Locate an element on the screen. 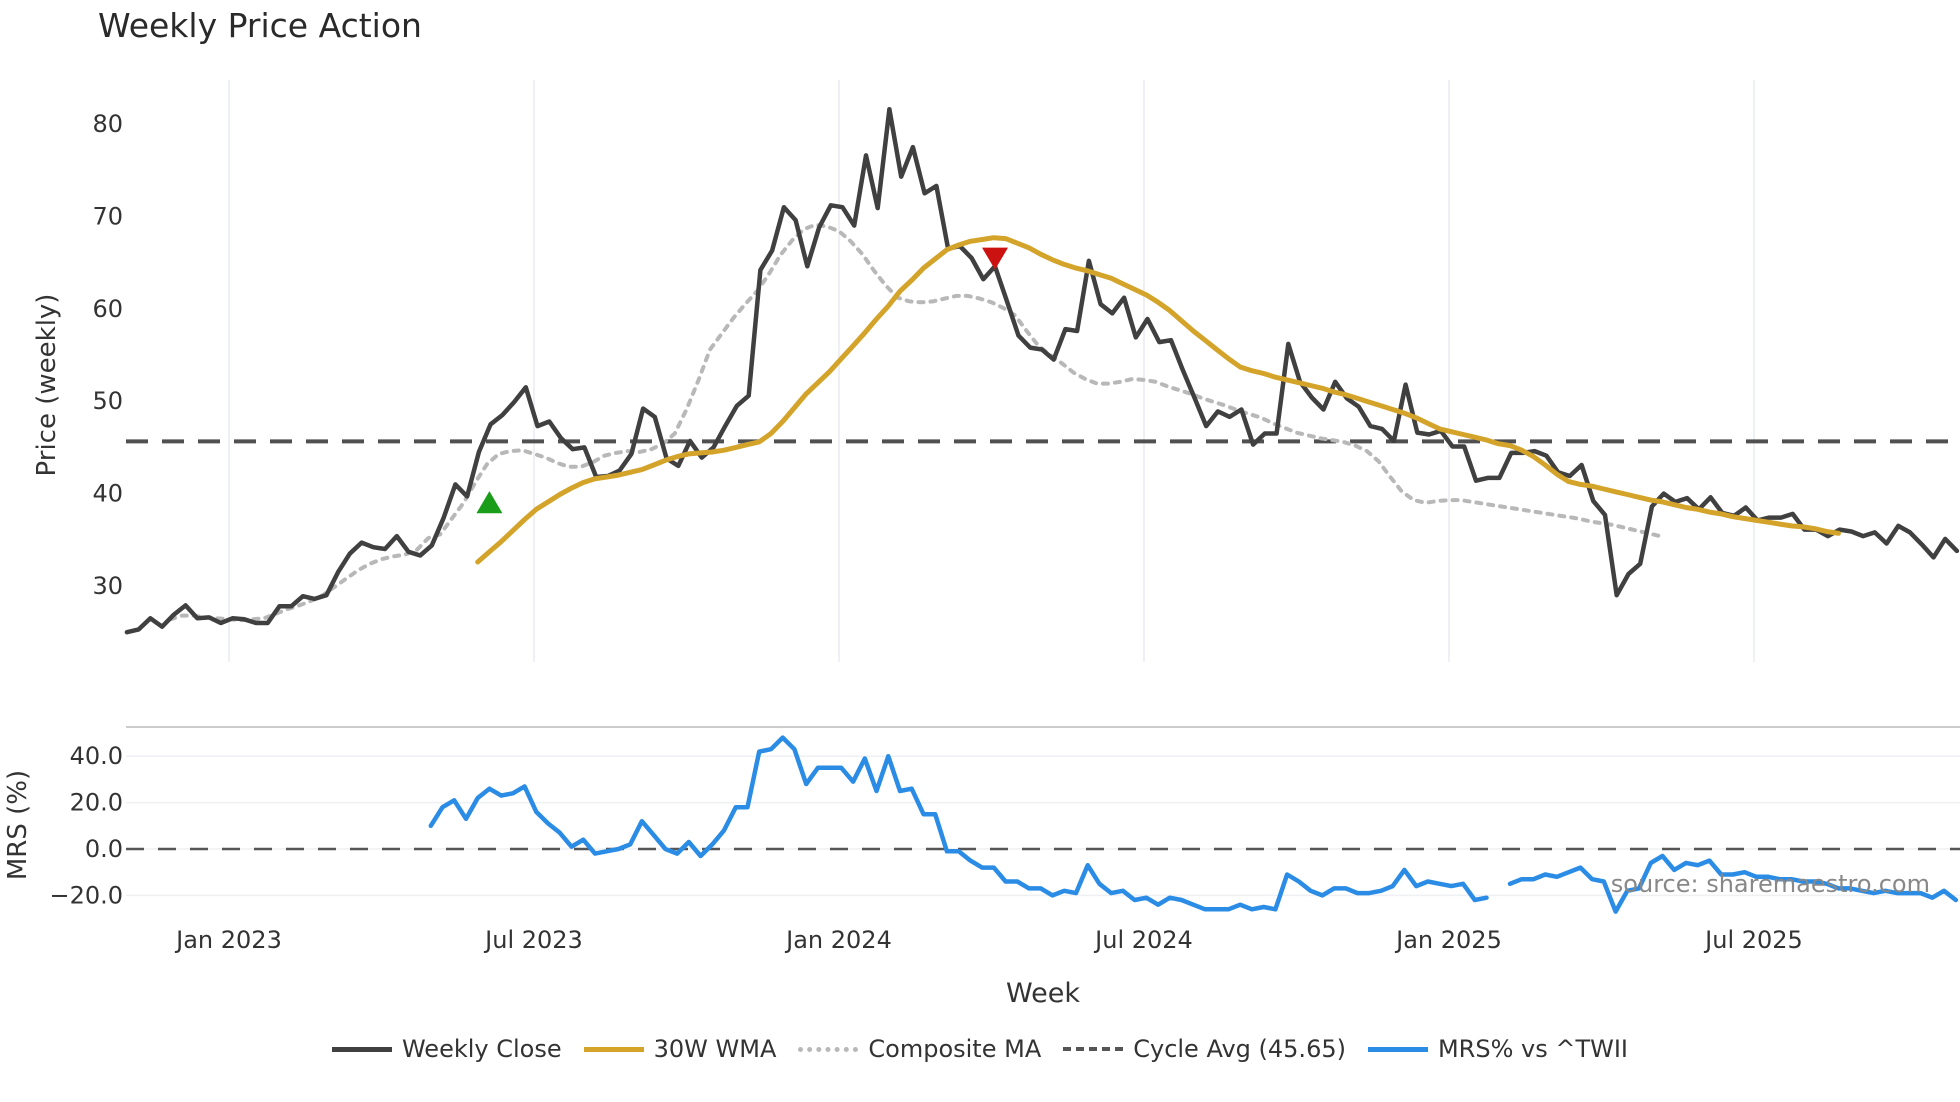 The image size is (1960, 1102). legend-item-cycle-avg: Cycle Avg (45.65) is located at coordinates (1204, 1049).